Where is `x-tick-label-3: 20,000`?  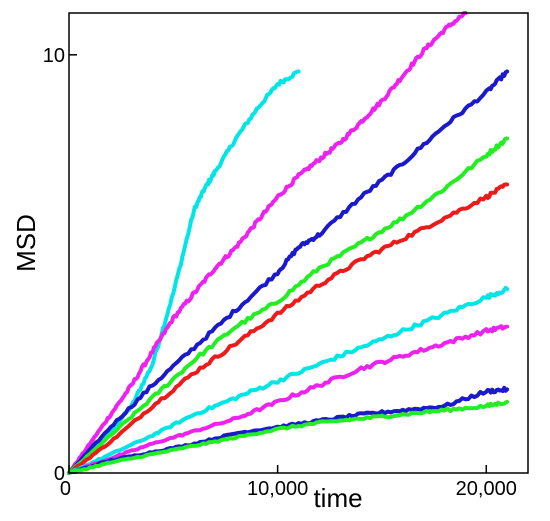 x-tick-label-3: 20,000 is located at coordinates (486, 489).